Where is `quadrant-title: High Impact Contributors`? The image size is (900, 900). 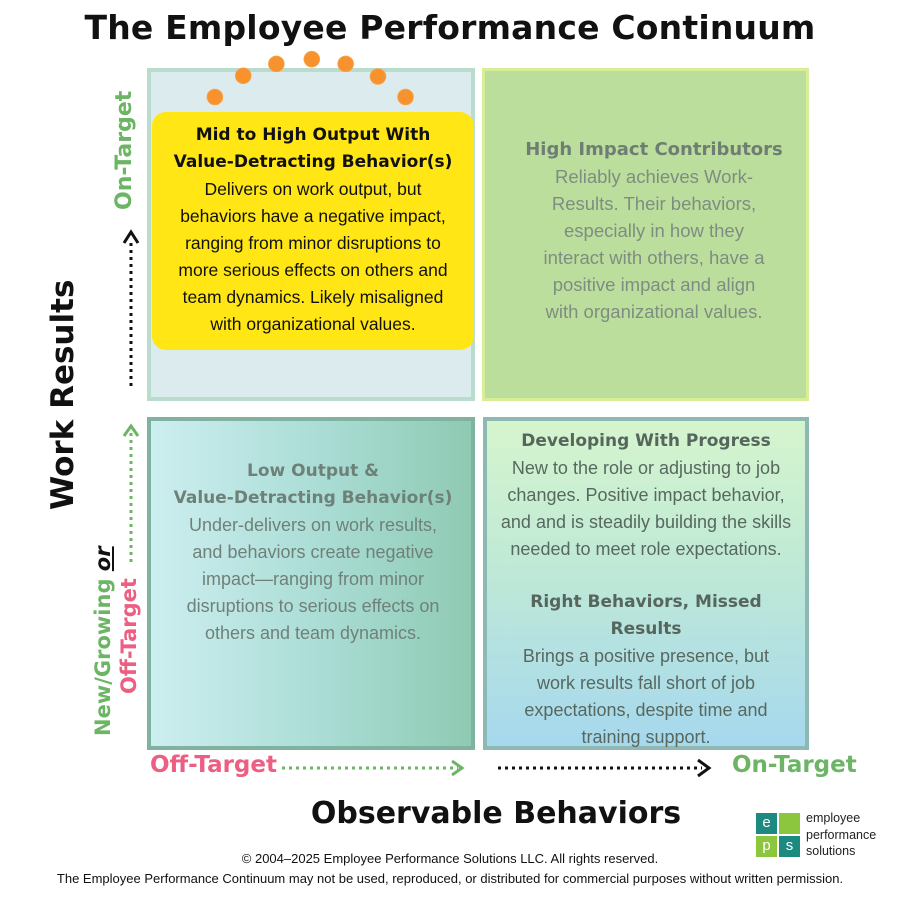
quadrant-title: High Impact Contributors is located at coordinates (654, 149).